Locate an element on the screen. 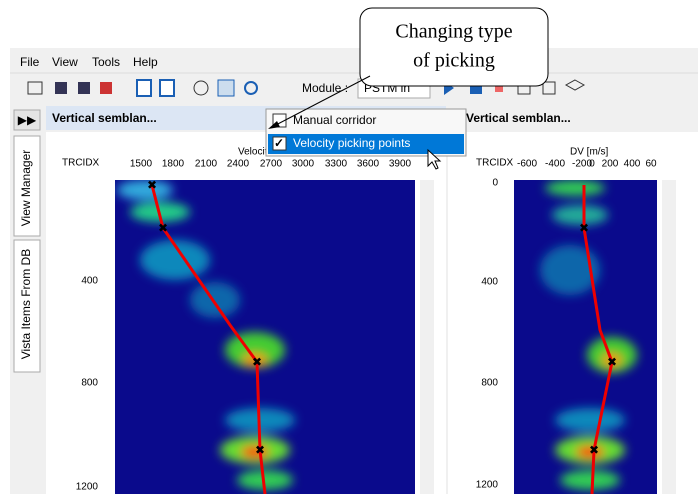  x-tick-label: 0 is located at coordinates (592, 164).